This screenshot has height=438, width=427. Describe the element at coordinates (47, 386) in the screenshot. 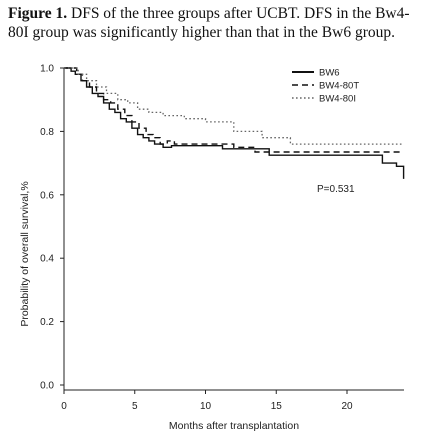

I see `y-tick-label: 0.0` at that location.